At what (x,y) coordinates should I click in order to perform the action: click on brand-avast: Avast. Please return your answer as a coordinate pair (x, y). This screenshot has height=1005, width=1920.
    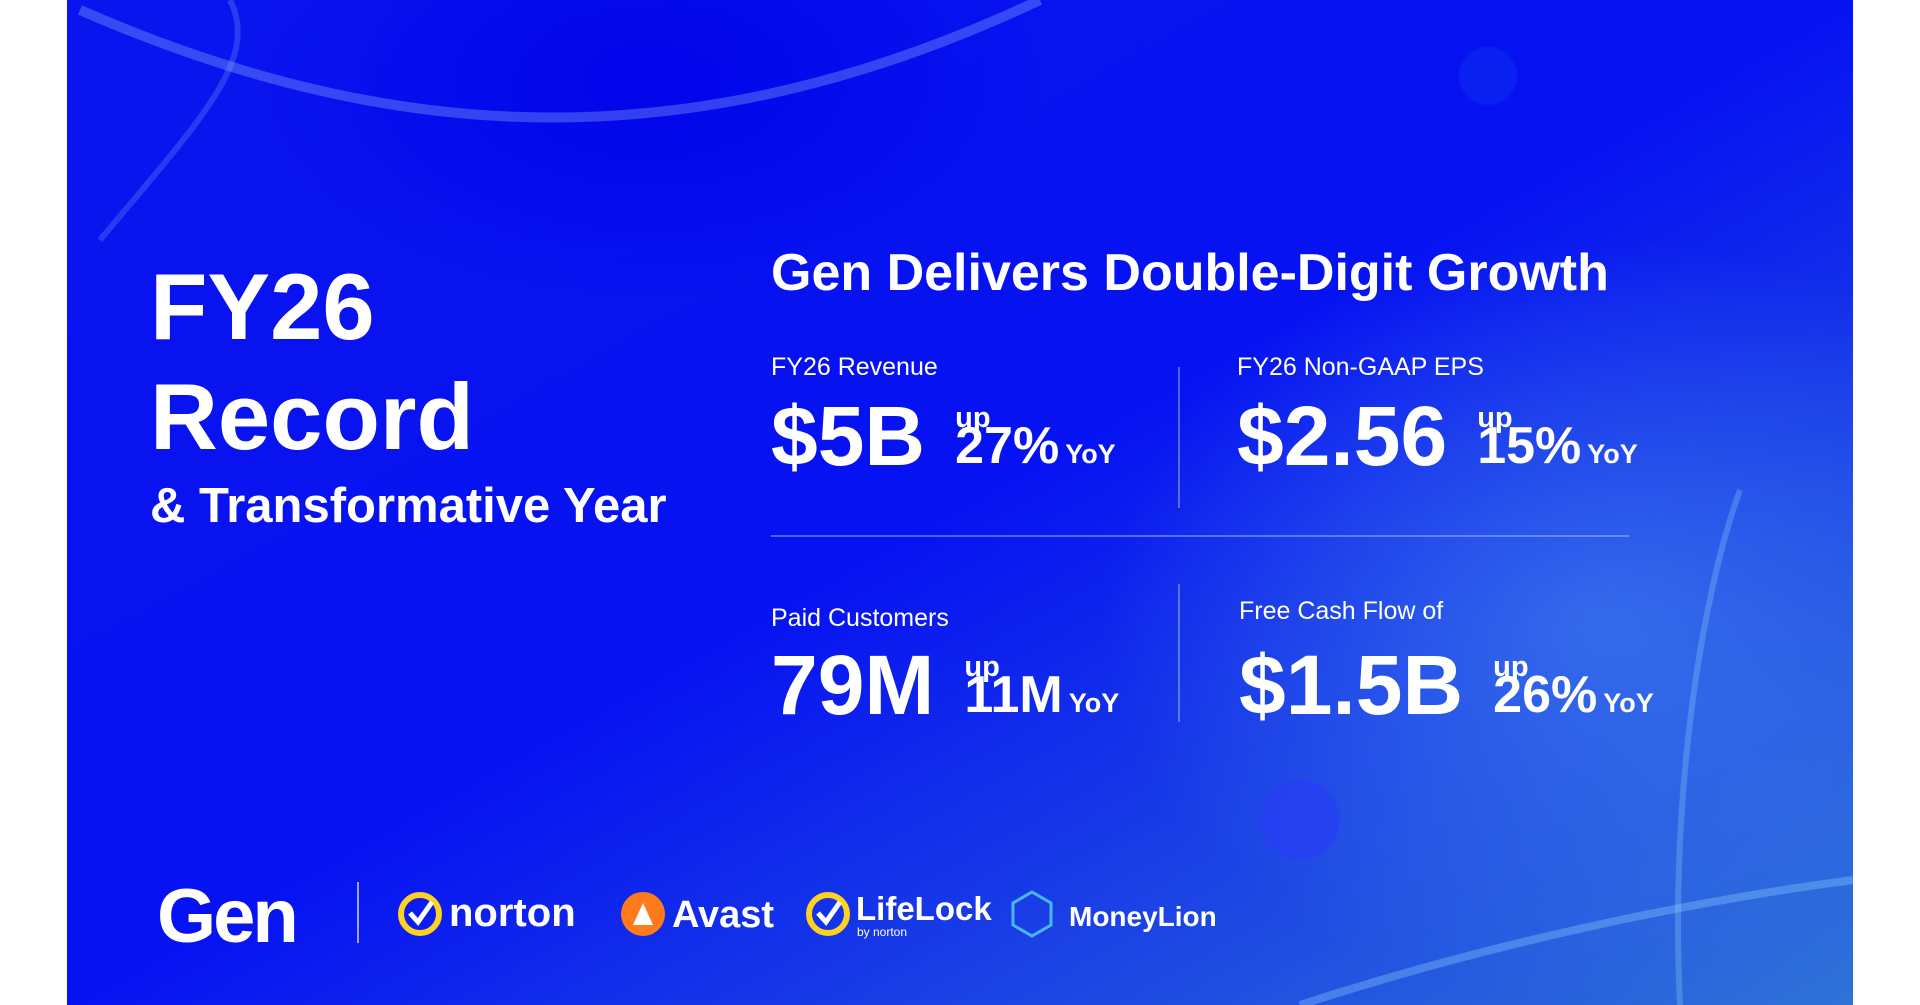
    Looking at the image, I should click on (723, 915).